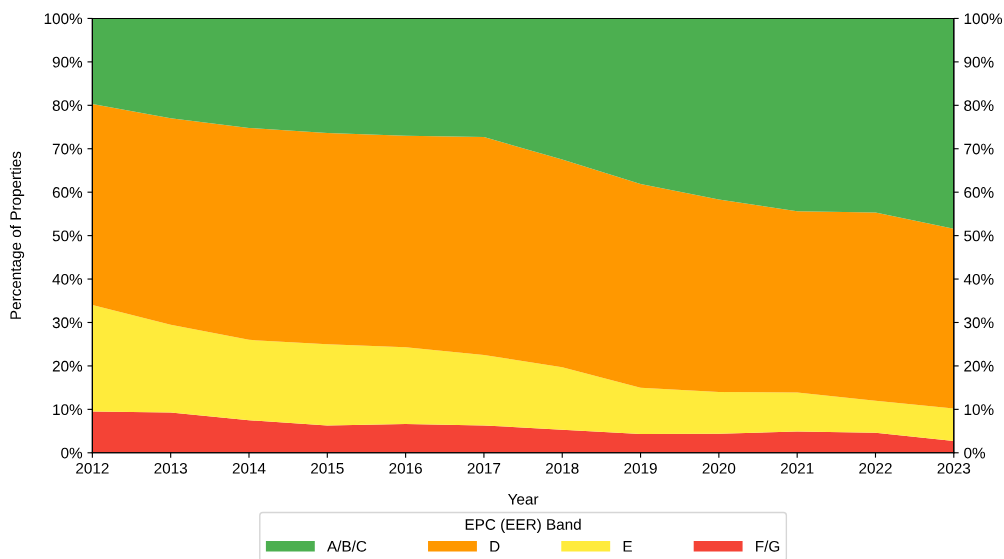 This screenshot has width=1004, height=559. Describe the element at coordinates (640, 468) in the screenshot. I see `x-tick-label: 2019` at that location.